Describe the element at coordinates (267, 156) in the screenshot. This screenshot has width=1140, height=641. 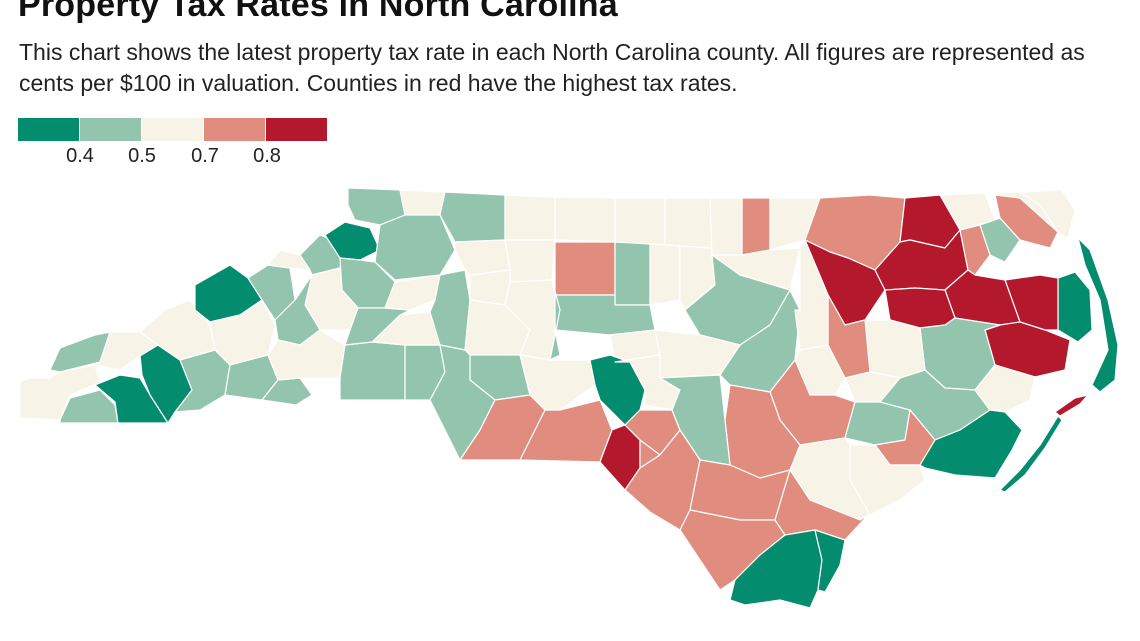
I see `legend-tick-0-8: 0.8` at that location.